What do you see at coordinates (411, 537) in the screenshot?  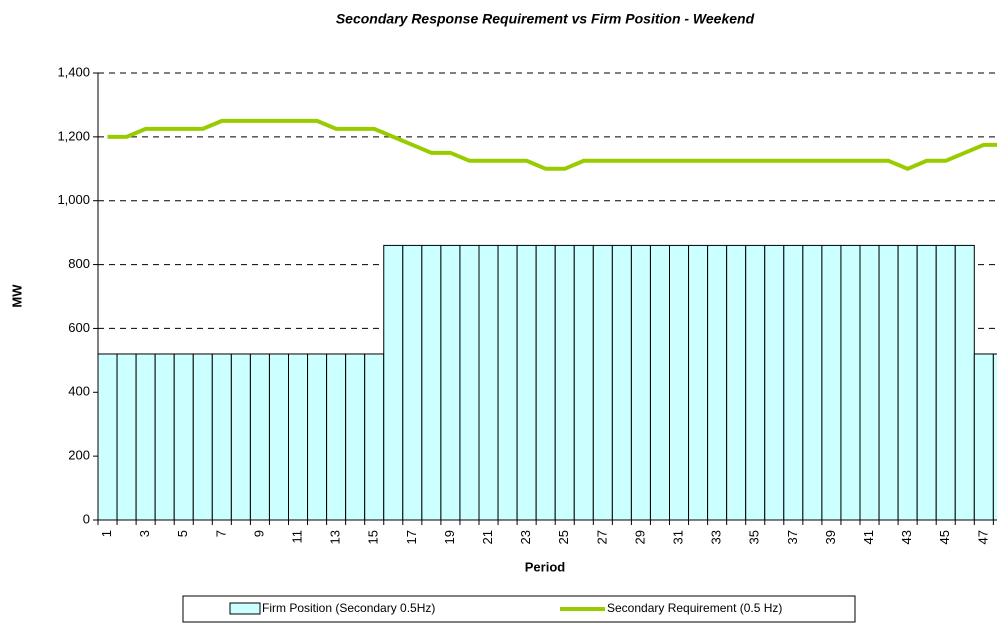 I see `x-tick-label: 17` at bounding box center [411, 537].